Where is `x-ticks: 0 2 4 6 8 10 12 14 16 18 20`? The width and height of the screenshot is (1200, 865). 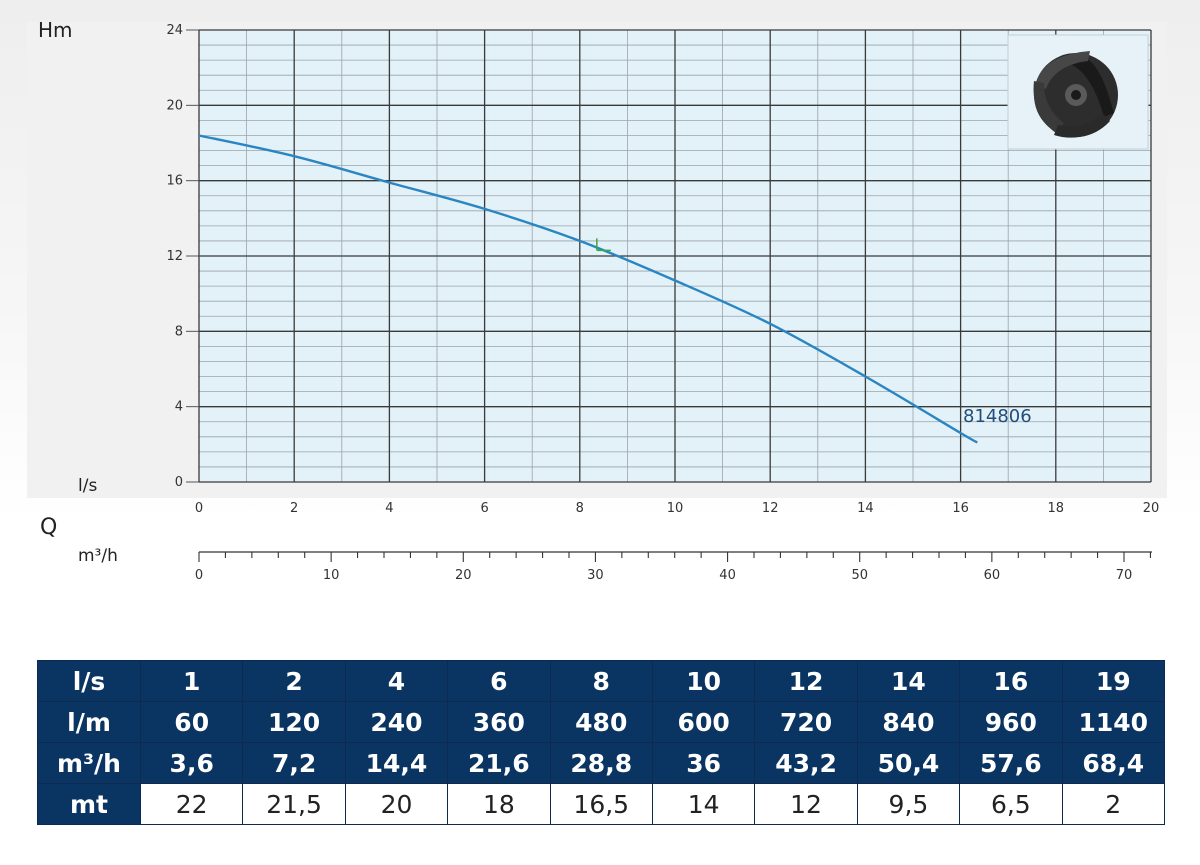
x-ticks: 0 2 4 6 8 10 12 14 16 18 20 is located at coordinates (677, 508).